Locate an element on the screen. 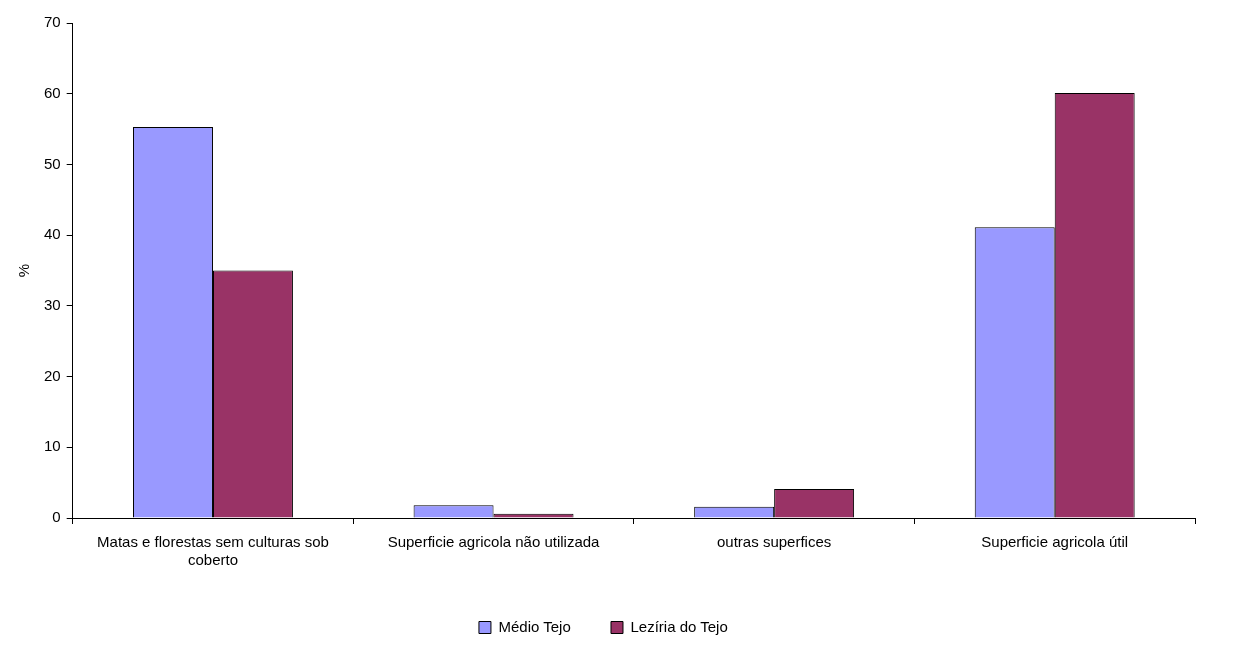 This screenshot has height=653, width=1233. y-tick-label: 40 is located at coordinates (52, 234).